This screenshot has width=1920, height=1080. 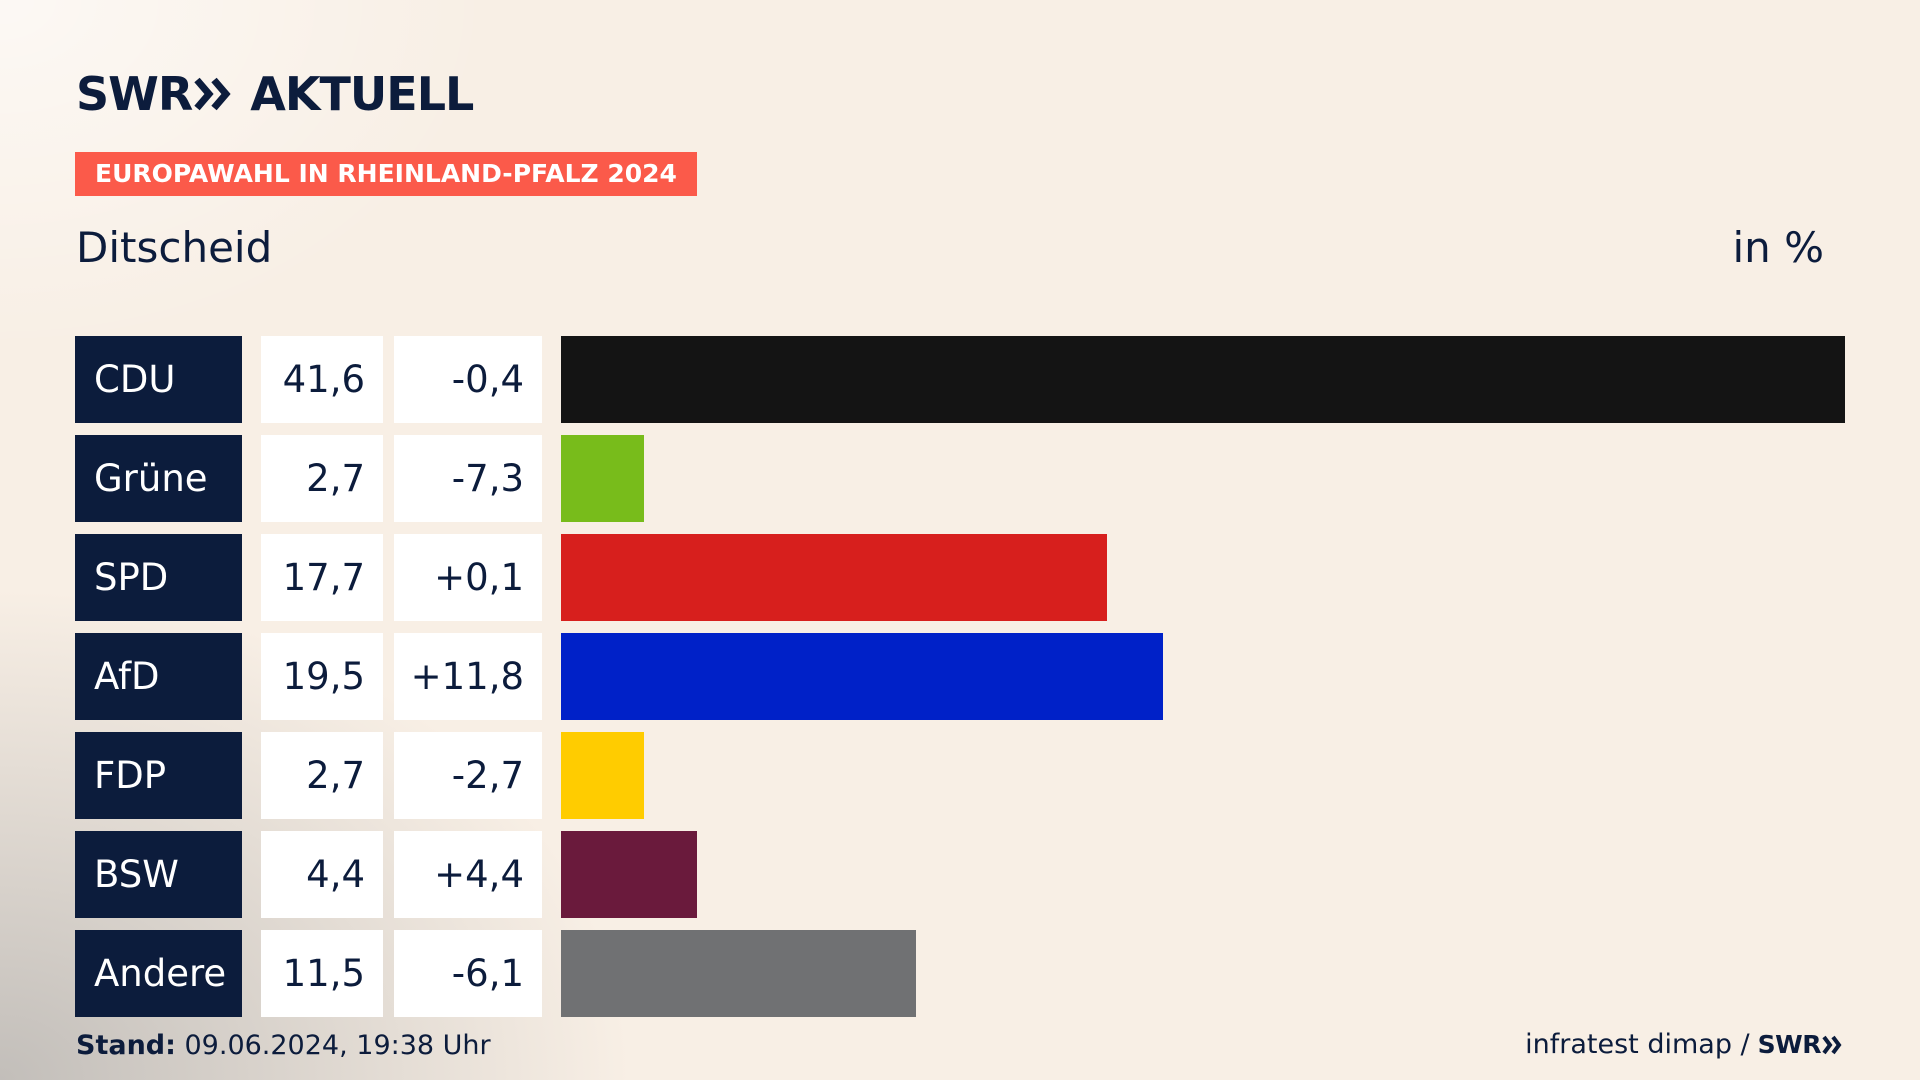 I want to click on chart-subtitle: Ditscheid, so click(x=174, y=247).